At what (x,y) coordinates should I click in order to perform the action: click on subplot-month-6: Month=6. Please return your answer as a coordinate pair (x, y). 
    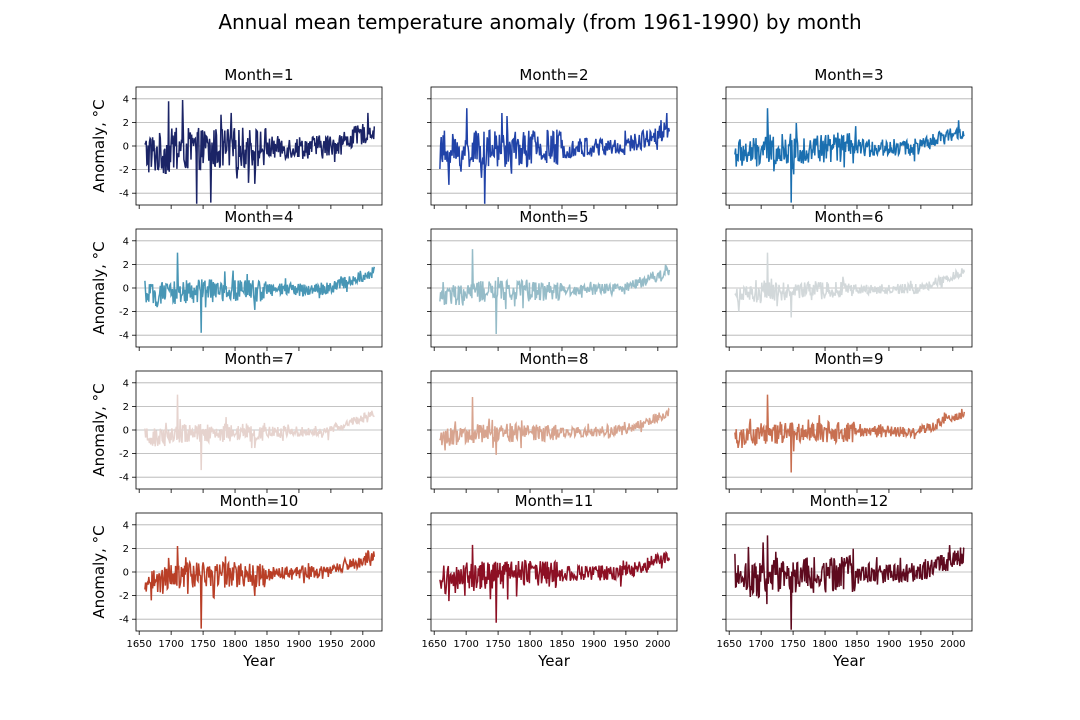
    Looking at the image, I should click on (847, 279).